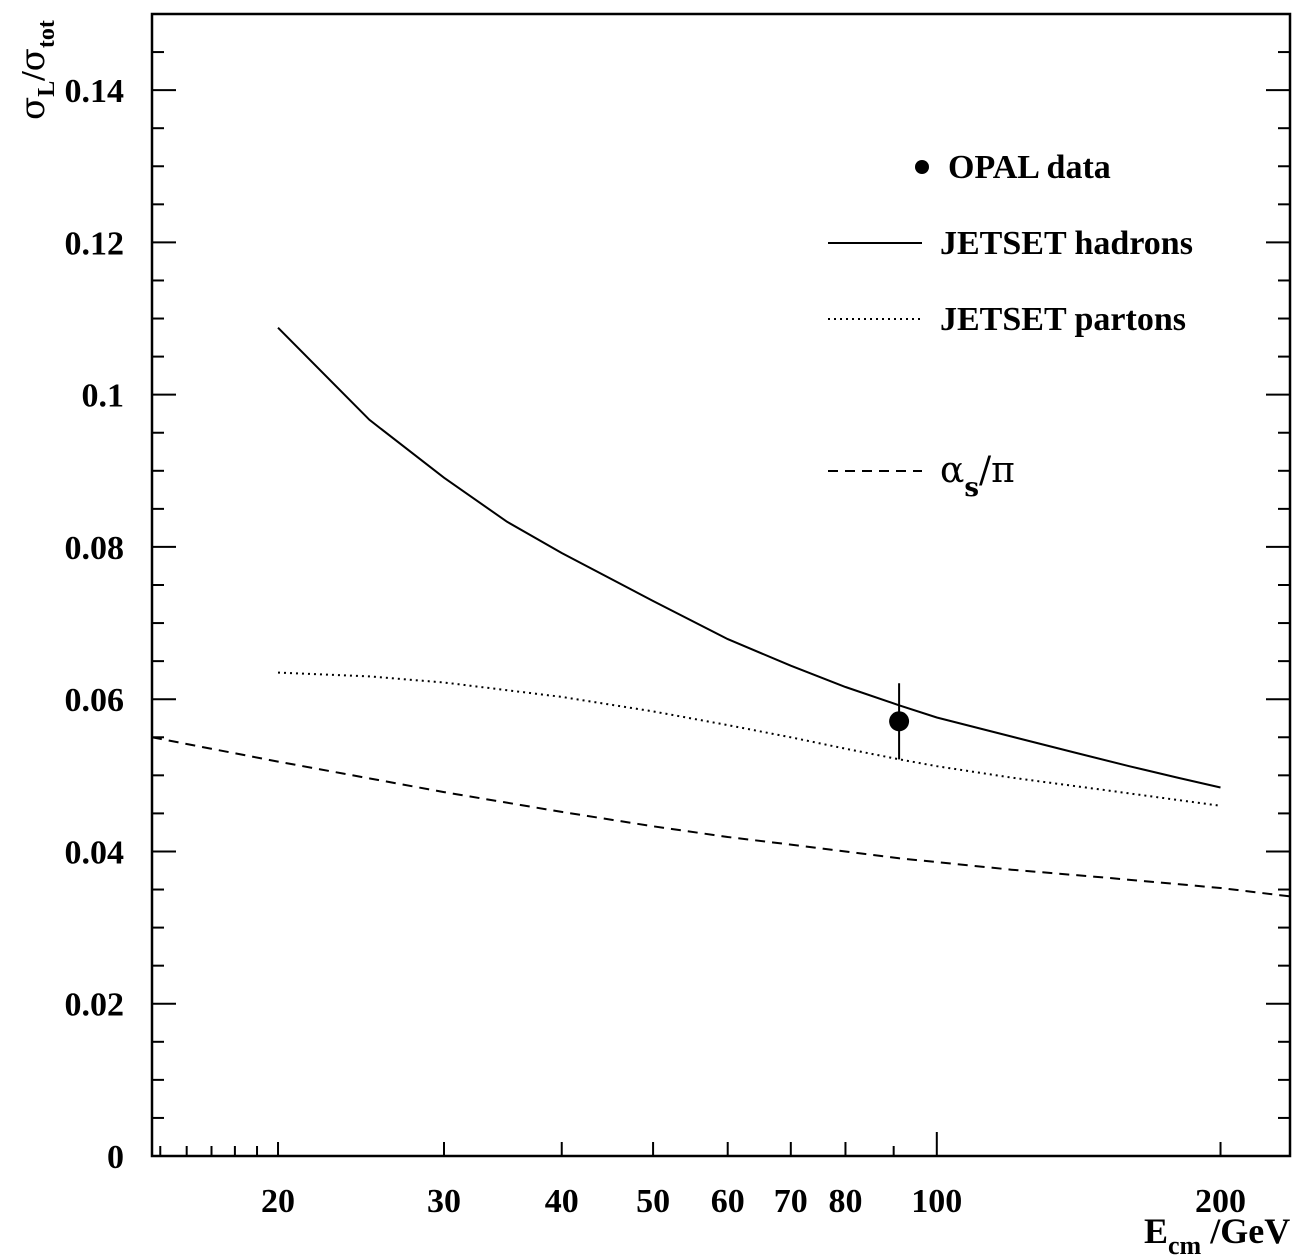 The height and width of the screenshot is (1260, 1296). Describe the element at coordinates (997, 470) in the screenshot. I see `legend-alpha-tail: /π` at that location.